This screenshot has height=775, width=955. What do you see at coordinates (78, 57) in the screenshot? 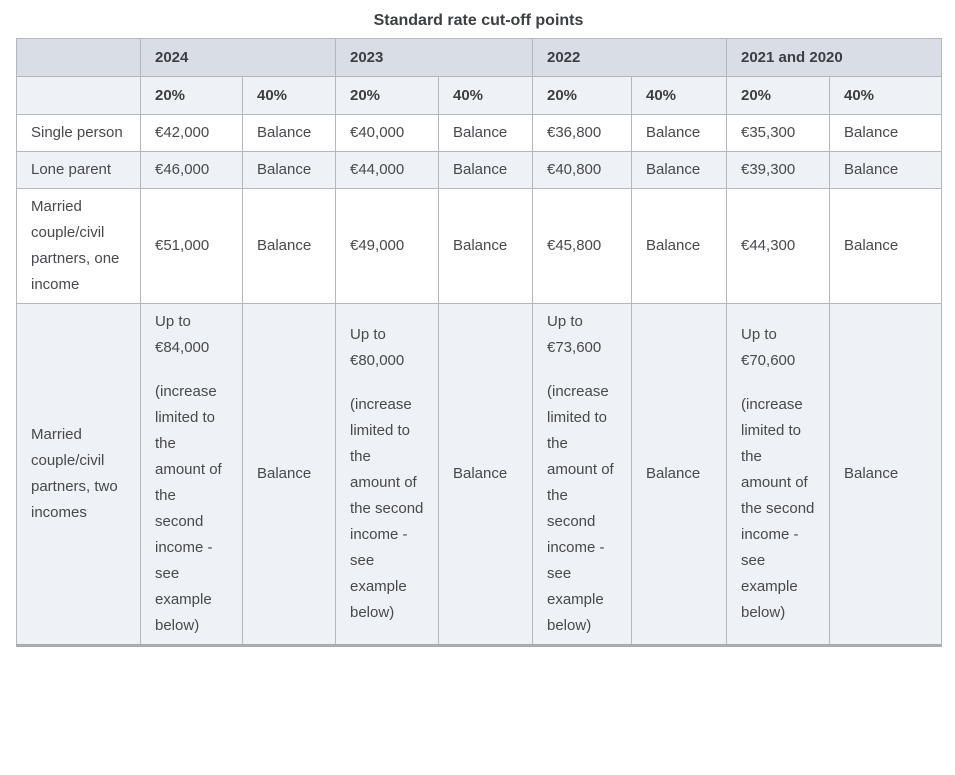
I see `empty-corner-cell` at bounding box center [78, 57].